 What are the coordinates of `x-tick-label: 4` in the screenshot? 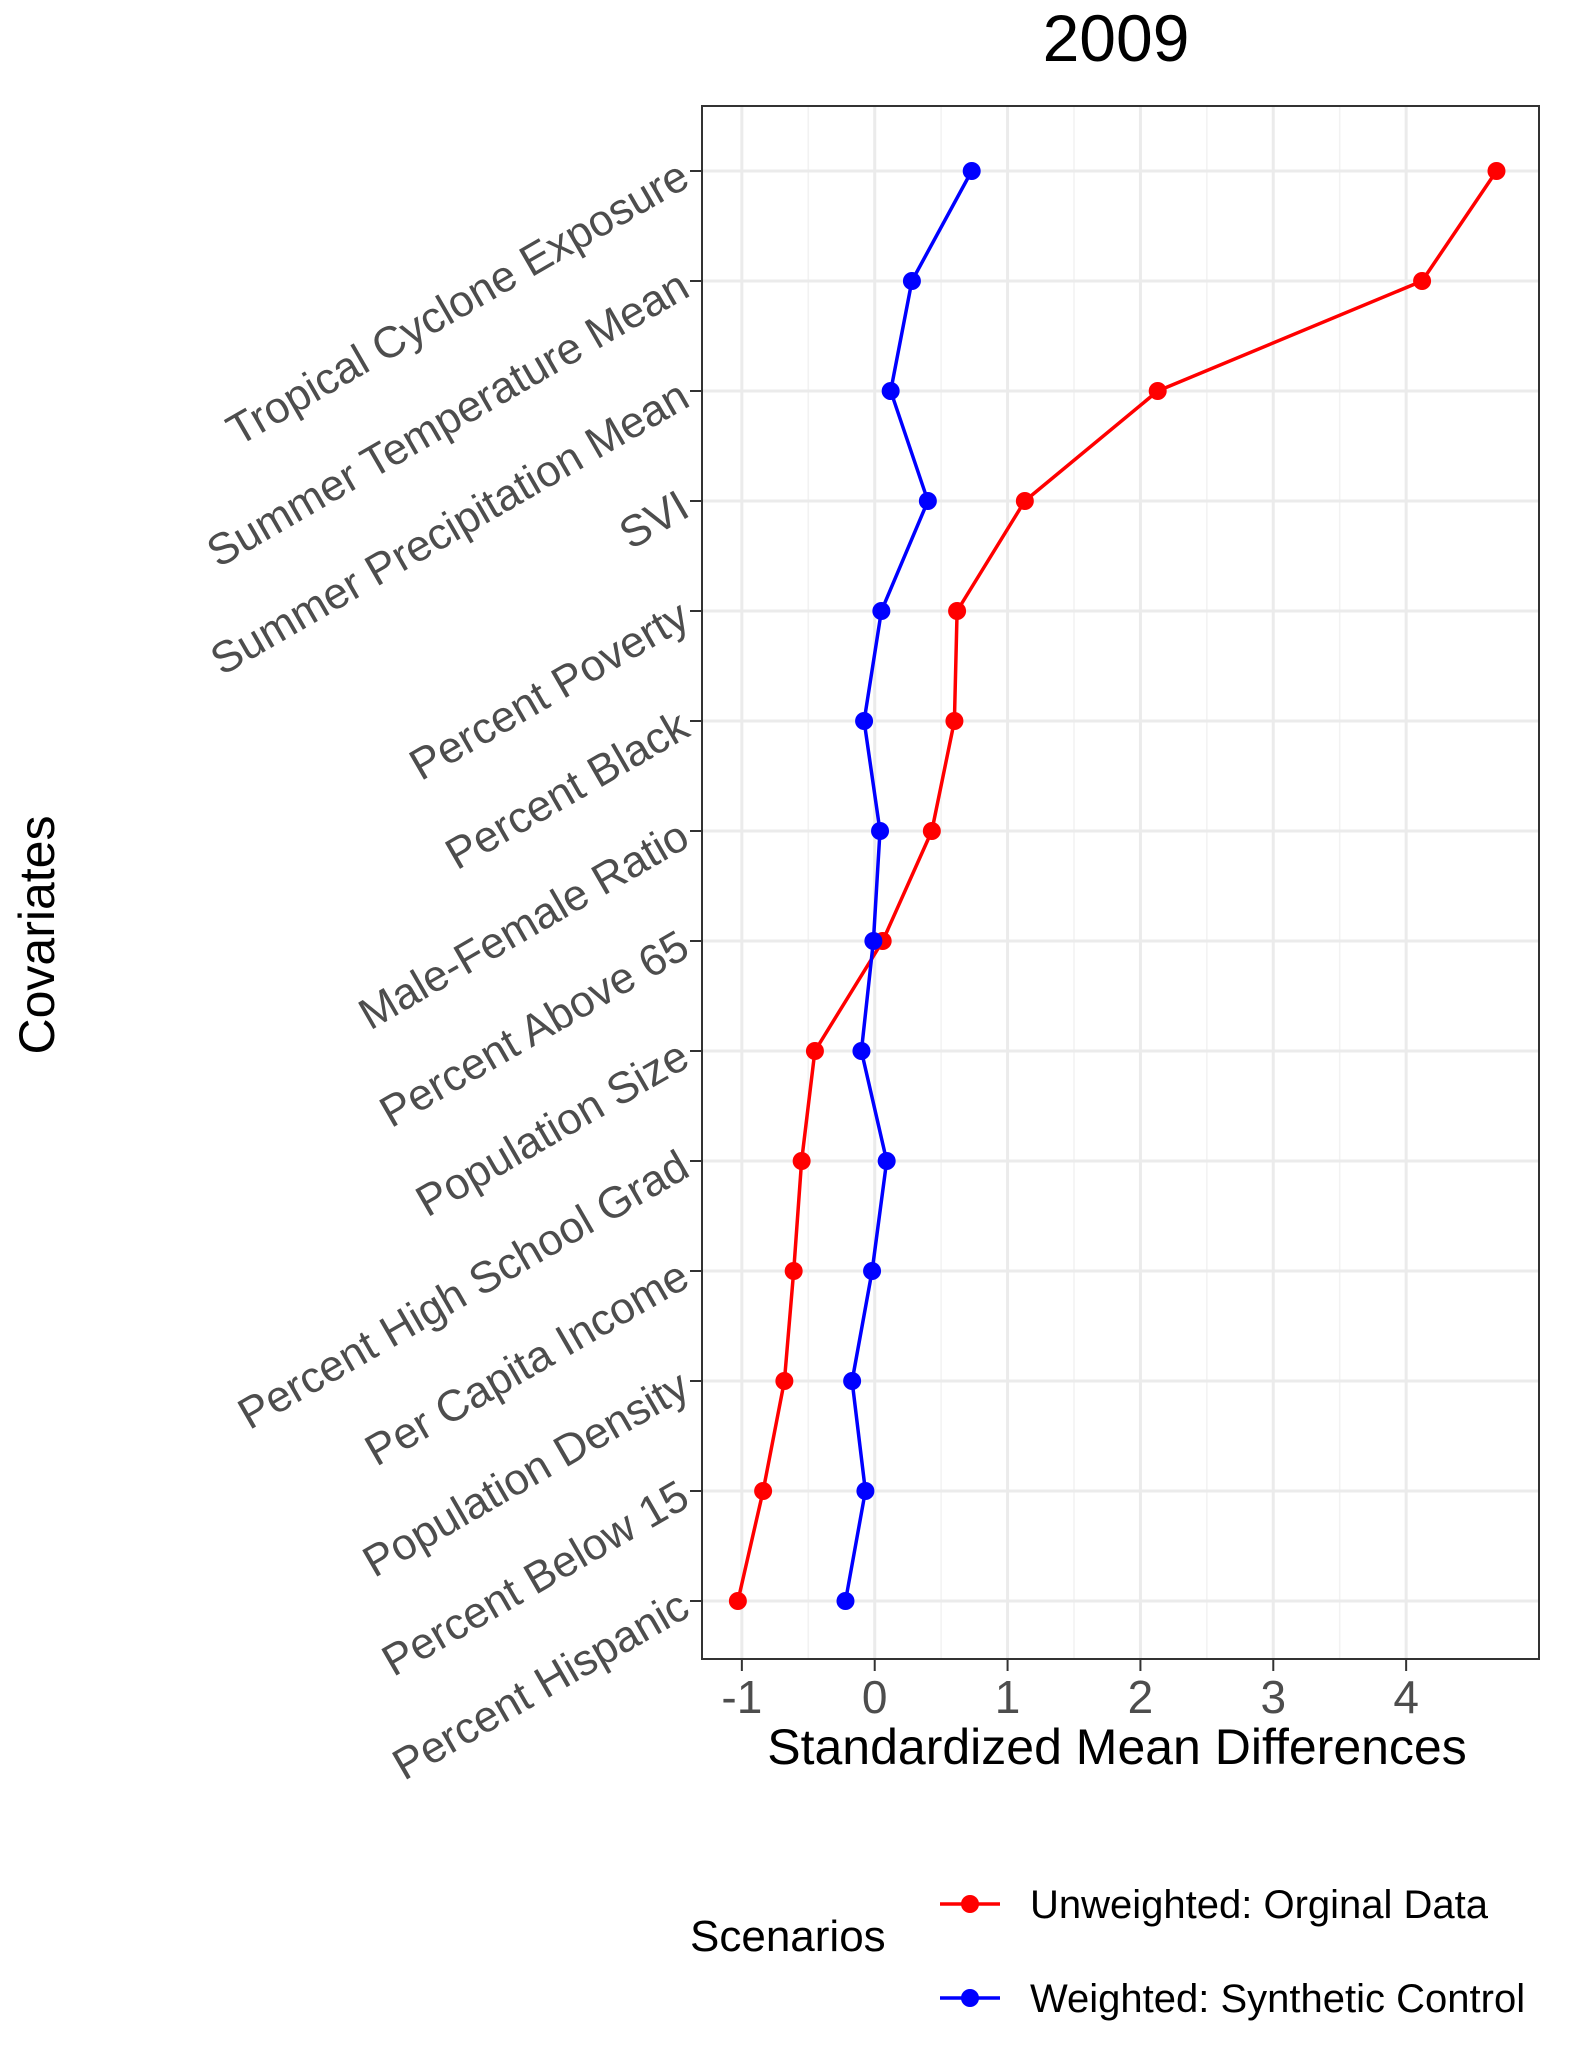 It's located at (1406, 1697).